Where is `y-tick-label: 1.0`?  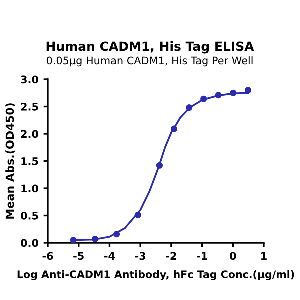
y-tick-label: 1.0 is located at coordinates (30, 188).